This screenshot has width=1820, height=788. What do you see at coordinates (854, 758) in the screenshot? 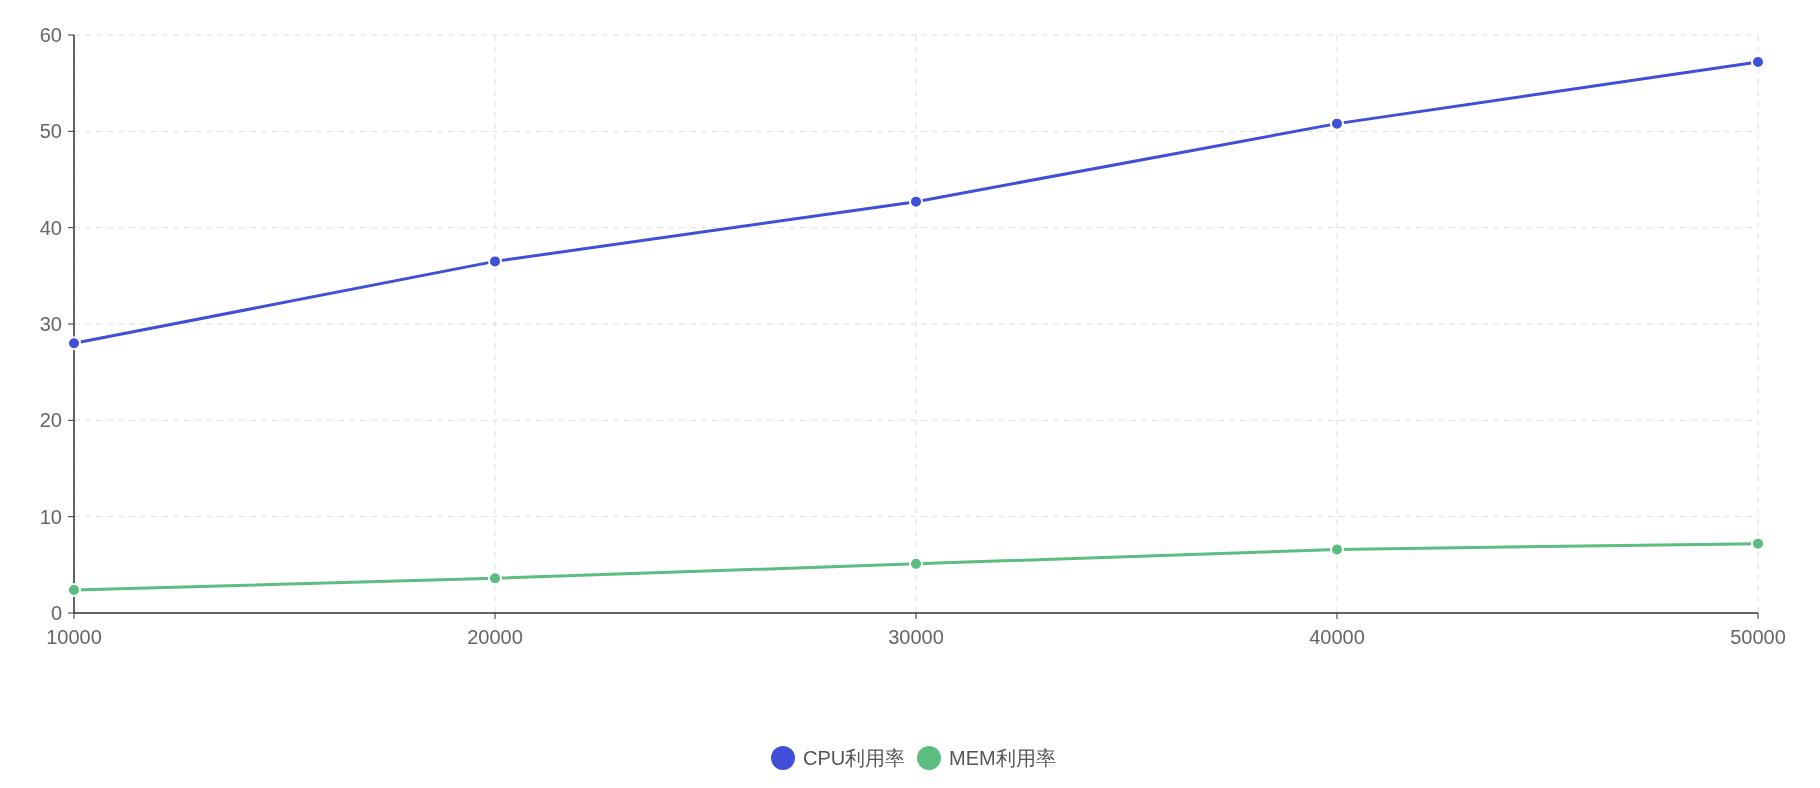
I see `legend-label: CPU利用率` at bounding box center [854, 758].